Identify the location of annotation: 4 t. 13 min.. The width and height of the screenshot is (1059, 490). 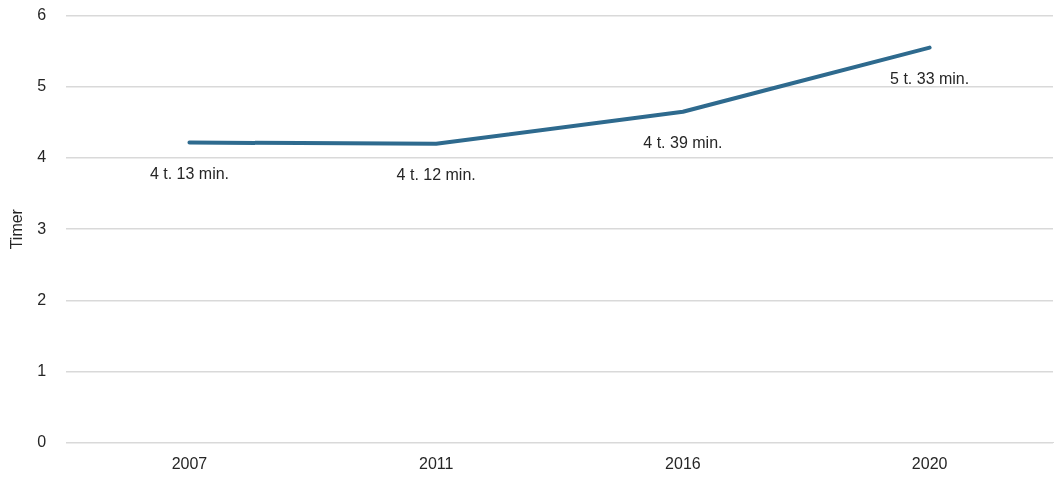
(189, 173).